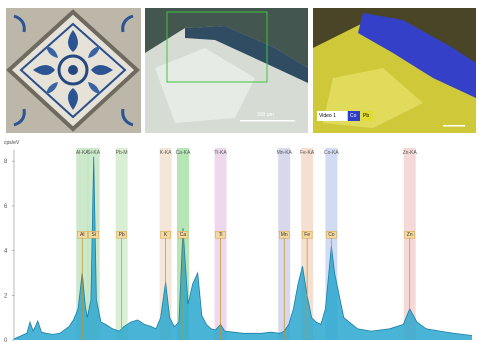 Image resolution: width=479 pixels, height=342 pixels. I want to click on element-band-label: Al-KA, so click(82, 153).